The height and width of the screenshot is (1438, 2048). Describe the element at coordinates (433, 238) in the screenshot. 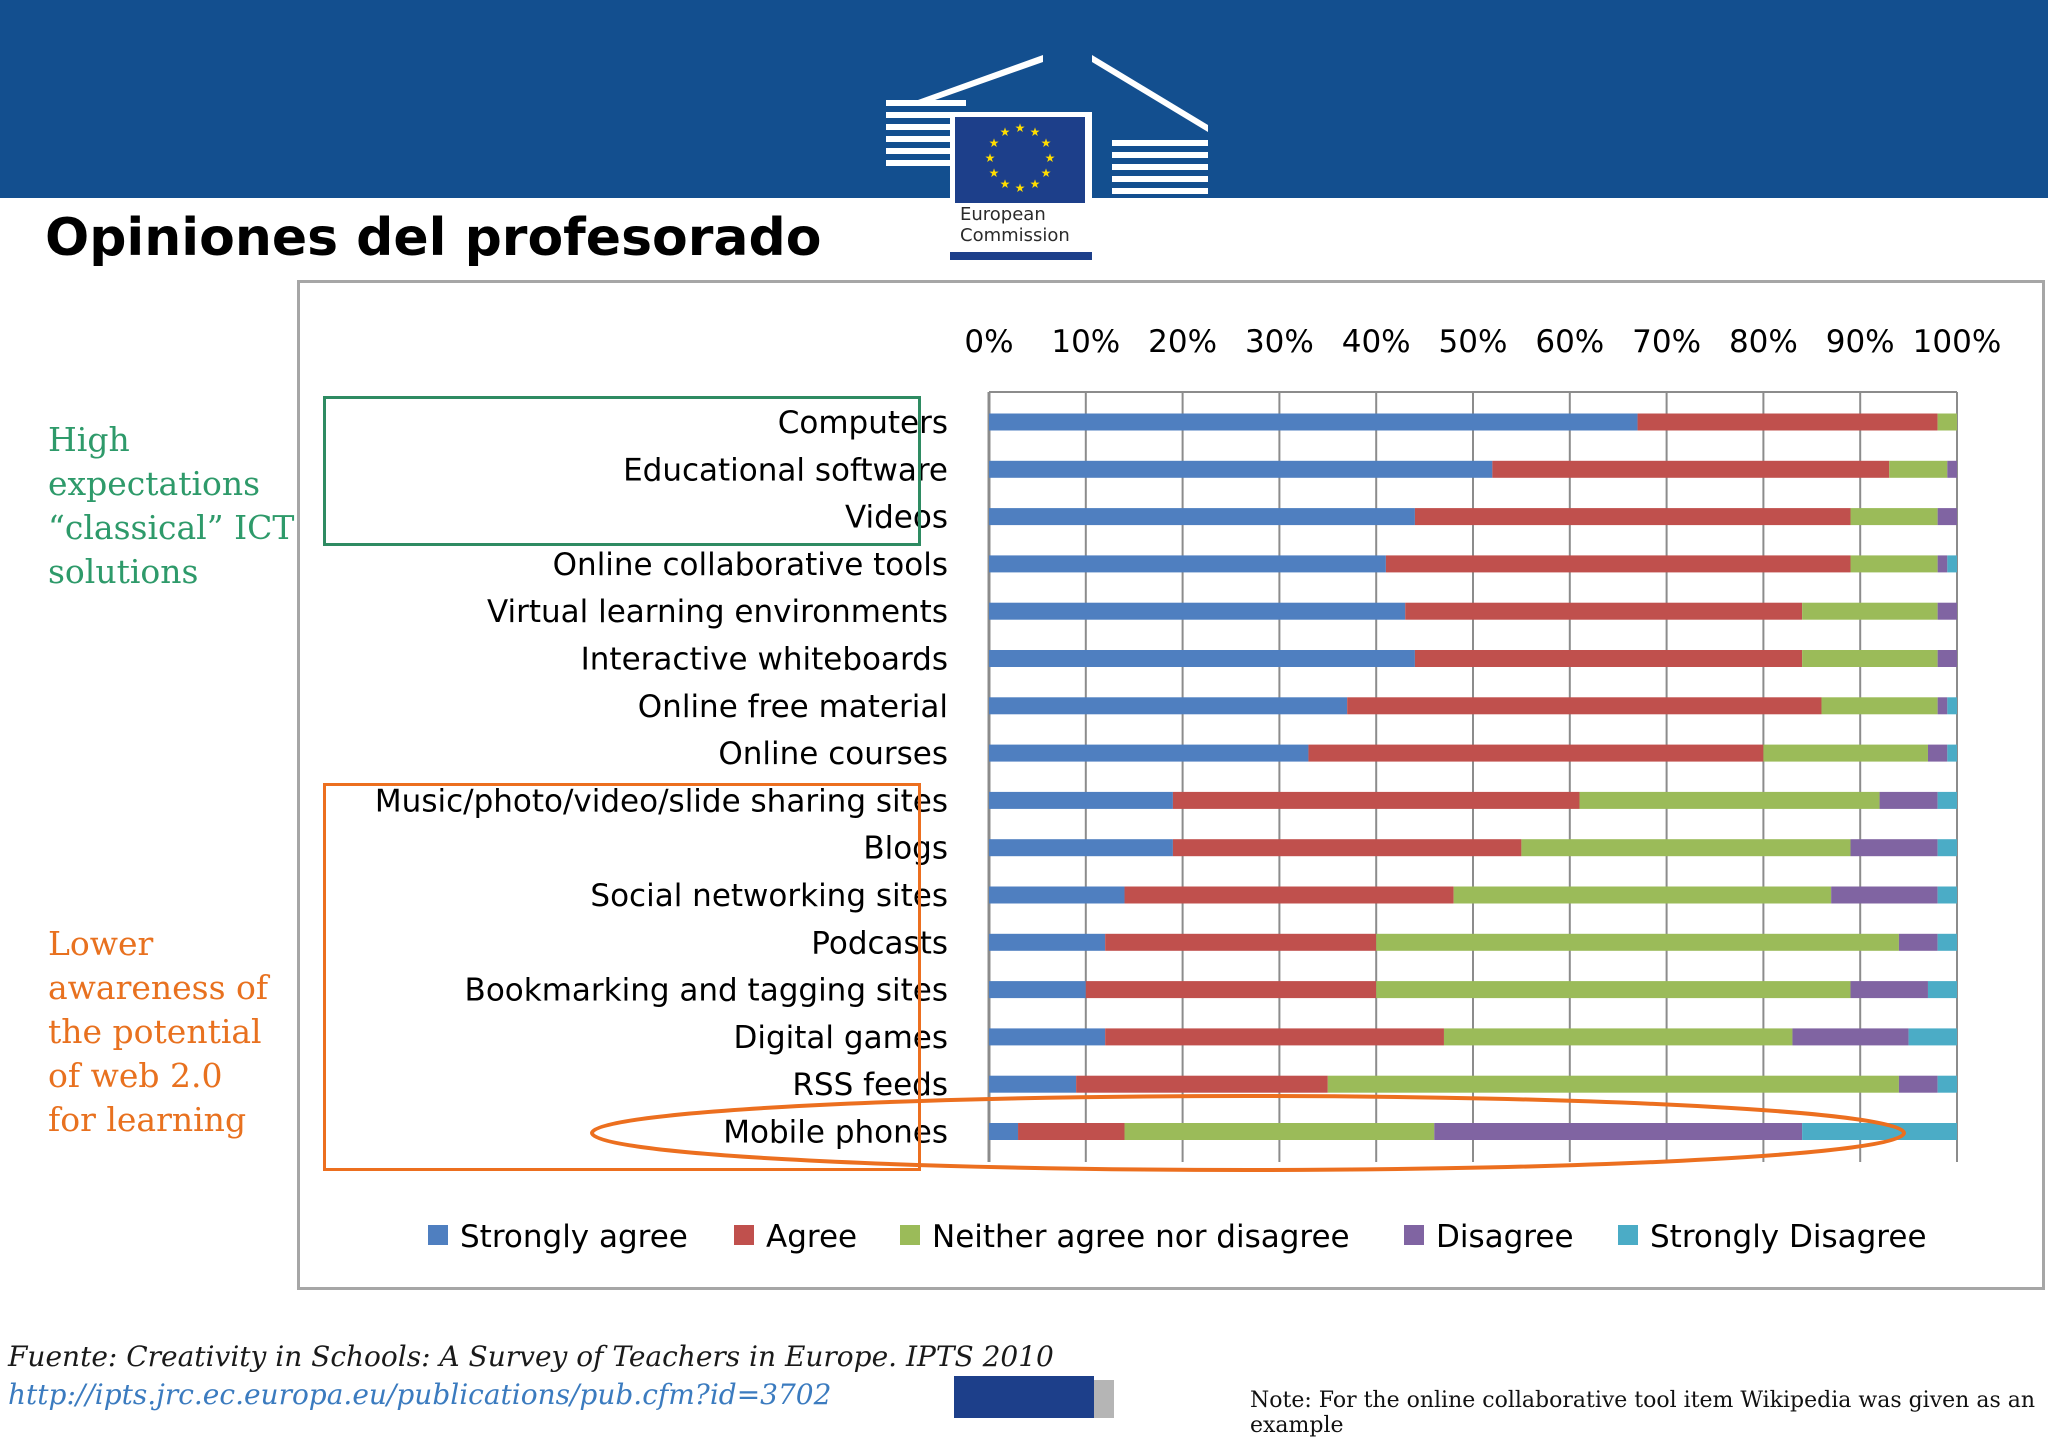

I see `page-title: Opiniones del profesorado` at that location.